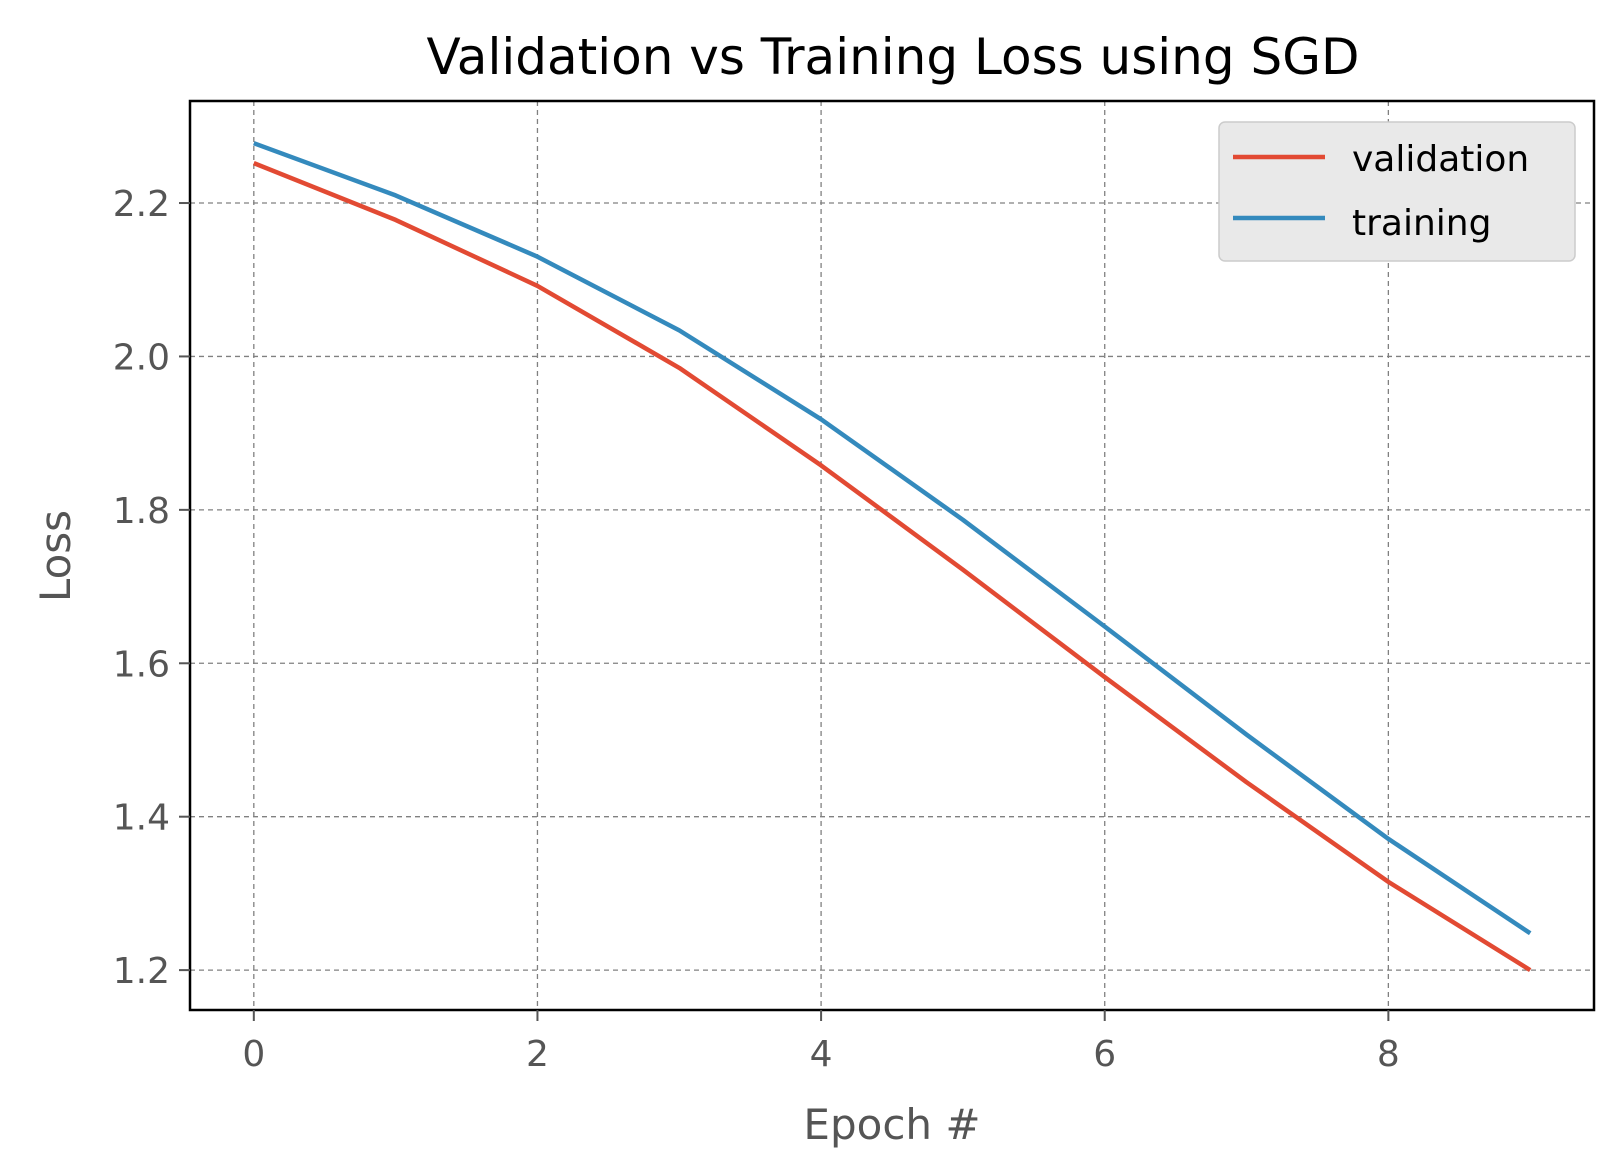  What do you see at coordinates (141, 971) in the screenshot?
I see `y-tick-label: 1.2` at bounding box center [141, 971].